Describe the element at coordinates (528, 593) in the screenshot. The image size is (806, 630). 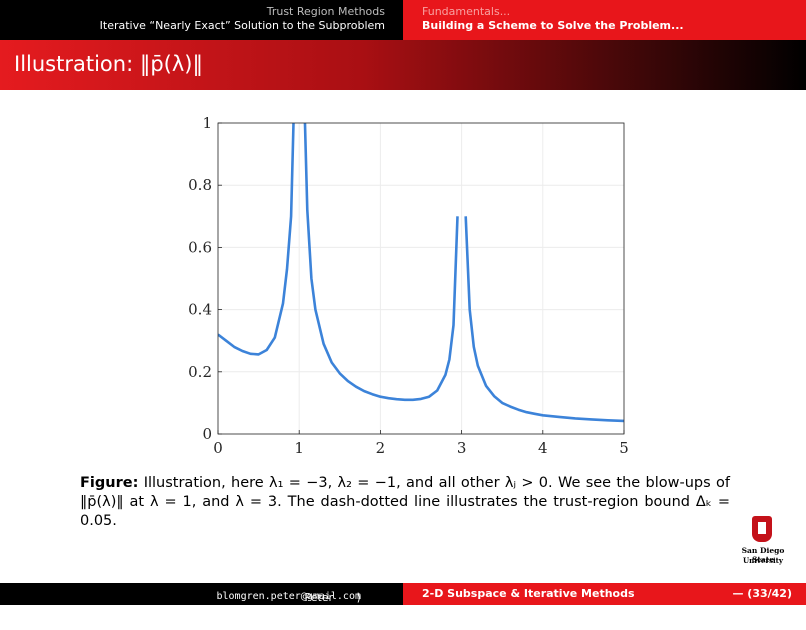
I see `footer-section: 2-D Subspace & Iterative Methods` at that location.